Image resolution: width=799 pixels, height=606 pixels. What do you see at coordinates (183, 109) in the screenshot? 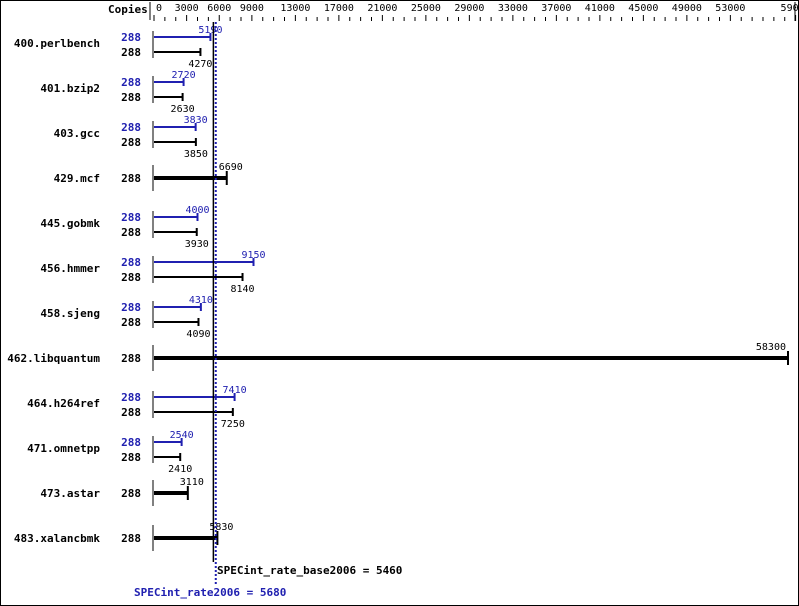
I see `base-value-label: 2630` at bounding box center [183, 109].